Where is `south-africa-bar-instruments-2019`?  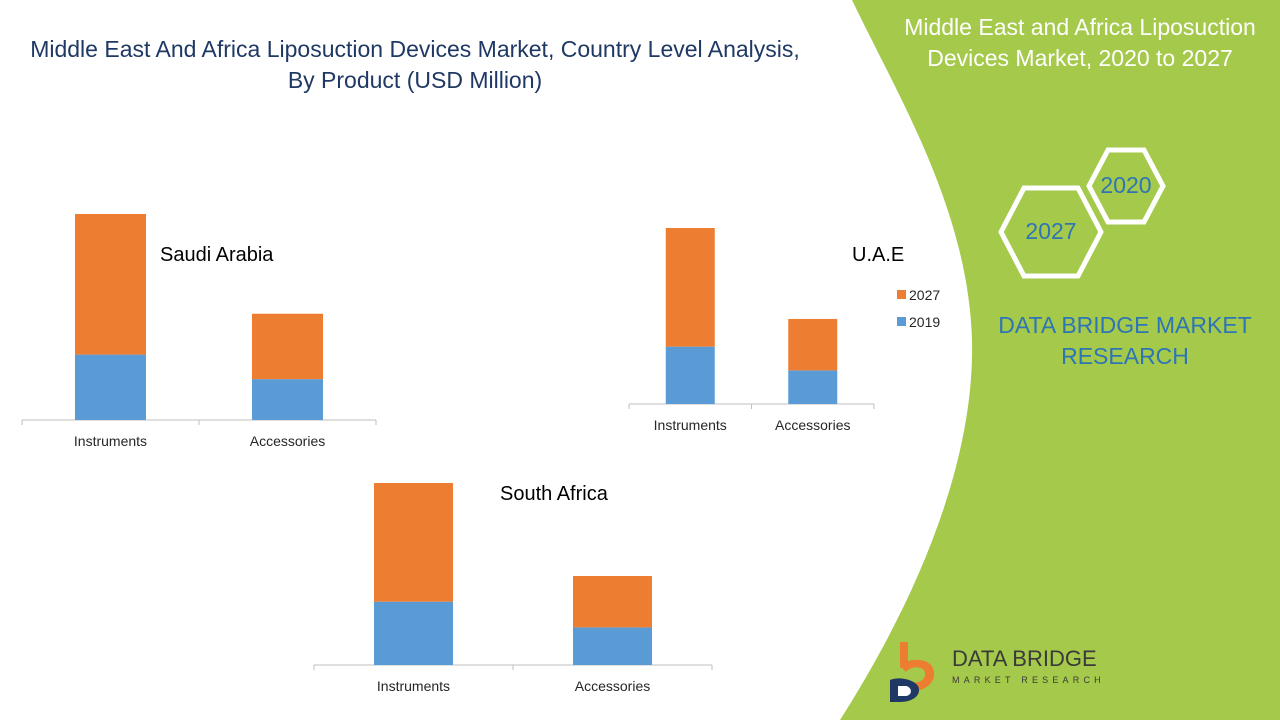
south-africa-bar-instruments-2019 is located at coordinates (413, 633).